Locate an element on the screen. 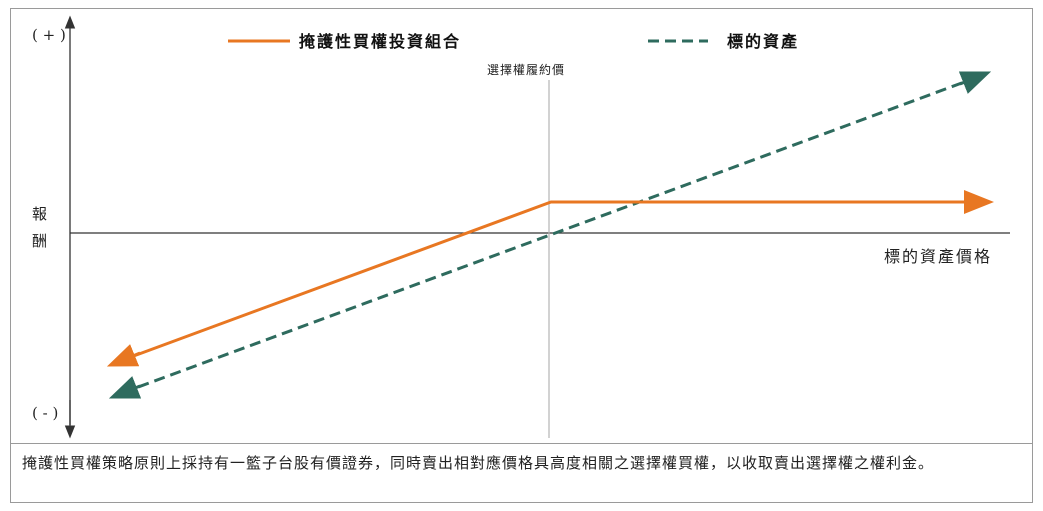 Image resolution: width=1043 pixels, height=511 pixels. underlying-asset-arrow-up is located at coordinates (975, 82).